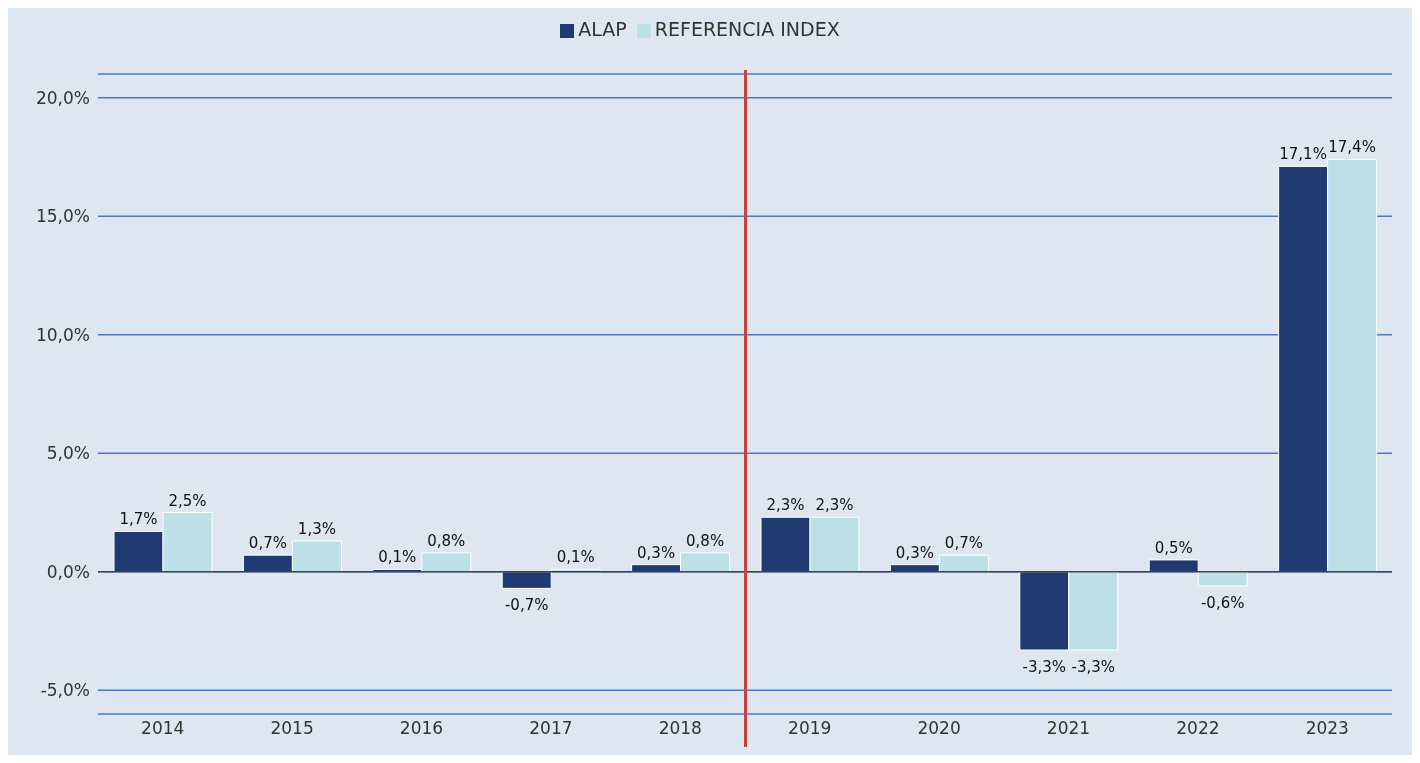 The image size is (1420, 763). I want to click on y-tick-label: 10,0%, so click(62, 334).